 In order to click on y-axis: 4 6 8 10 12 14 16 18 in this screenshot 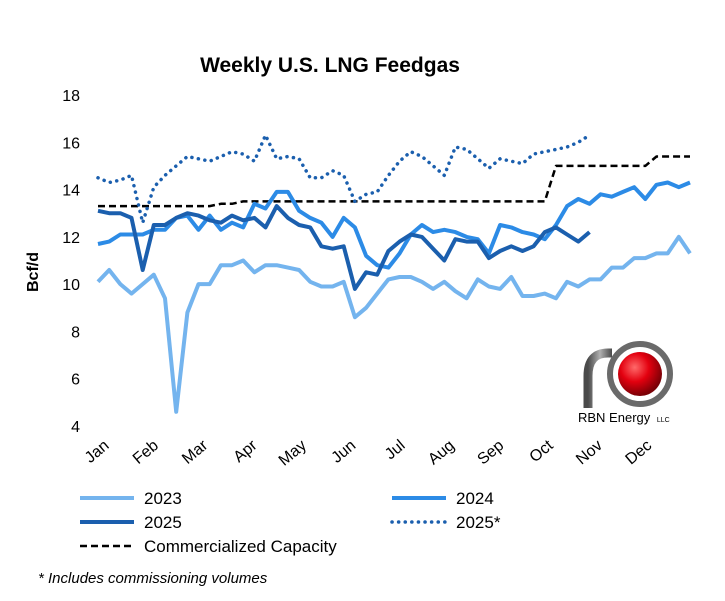, I will do `click(71, 262)`.